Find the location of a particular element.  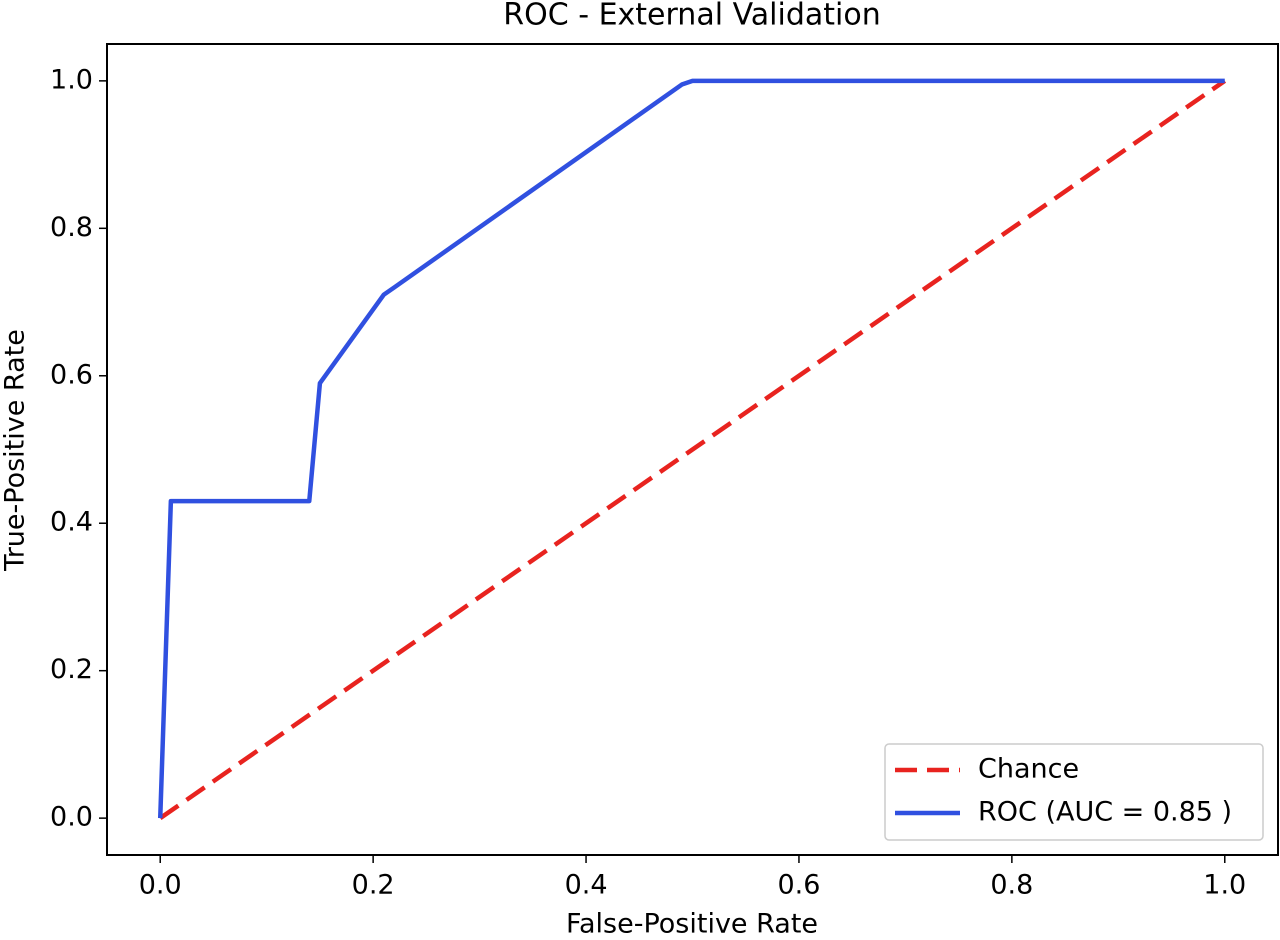

x-tick-label: 0.0 is located at coordinates (160, 885).